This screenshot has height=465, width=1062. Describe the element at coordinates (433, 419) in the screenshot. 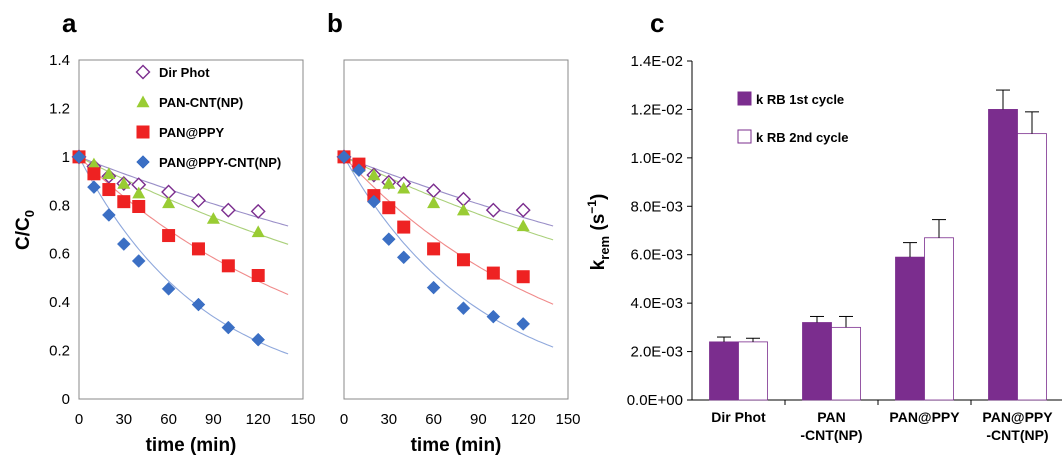

I see `b-x-tick-label: 60` at that location.